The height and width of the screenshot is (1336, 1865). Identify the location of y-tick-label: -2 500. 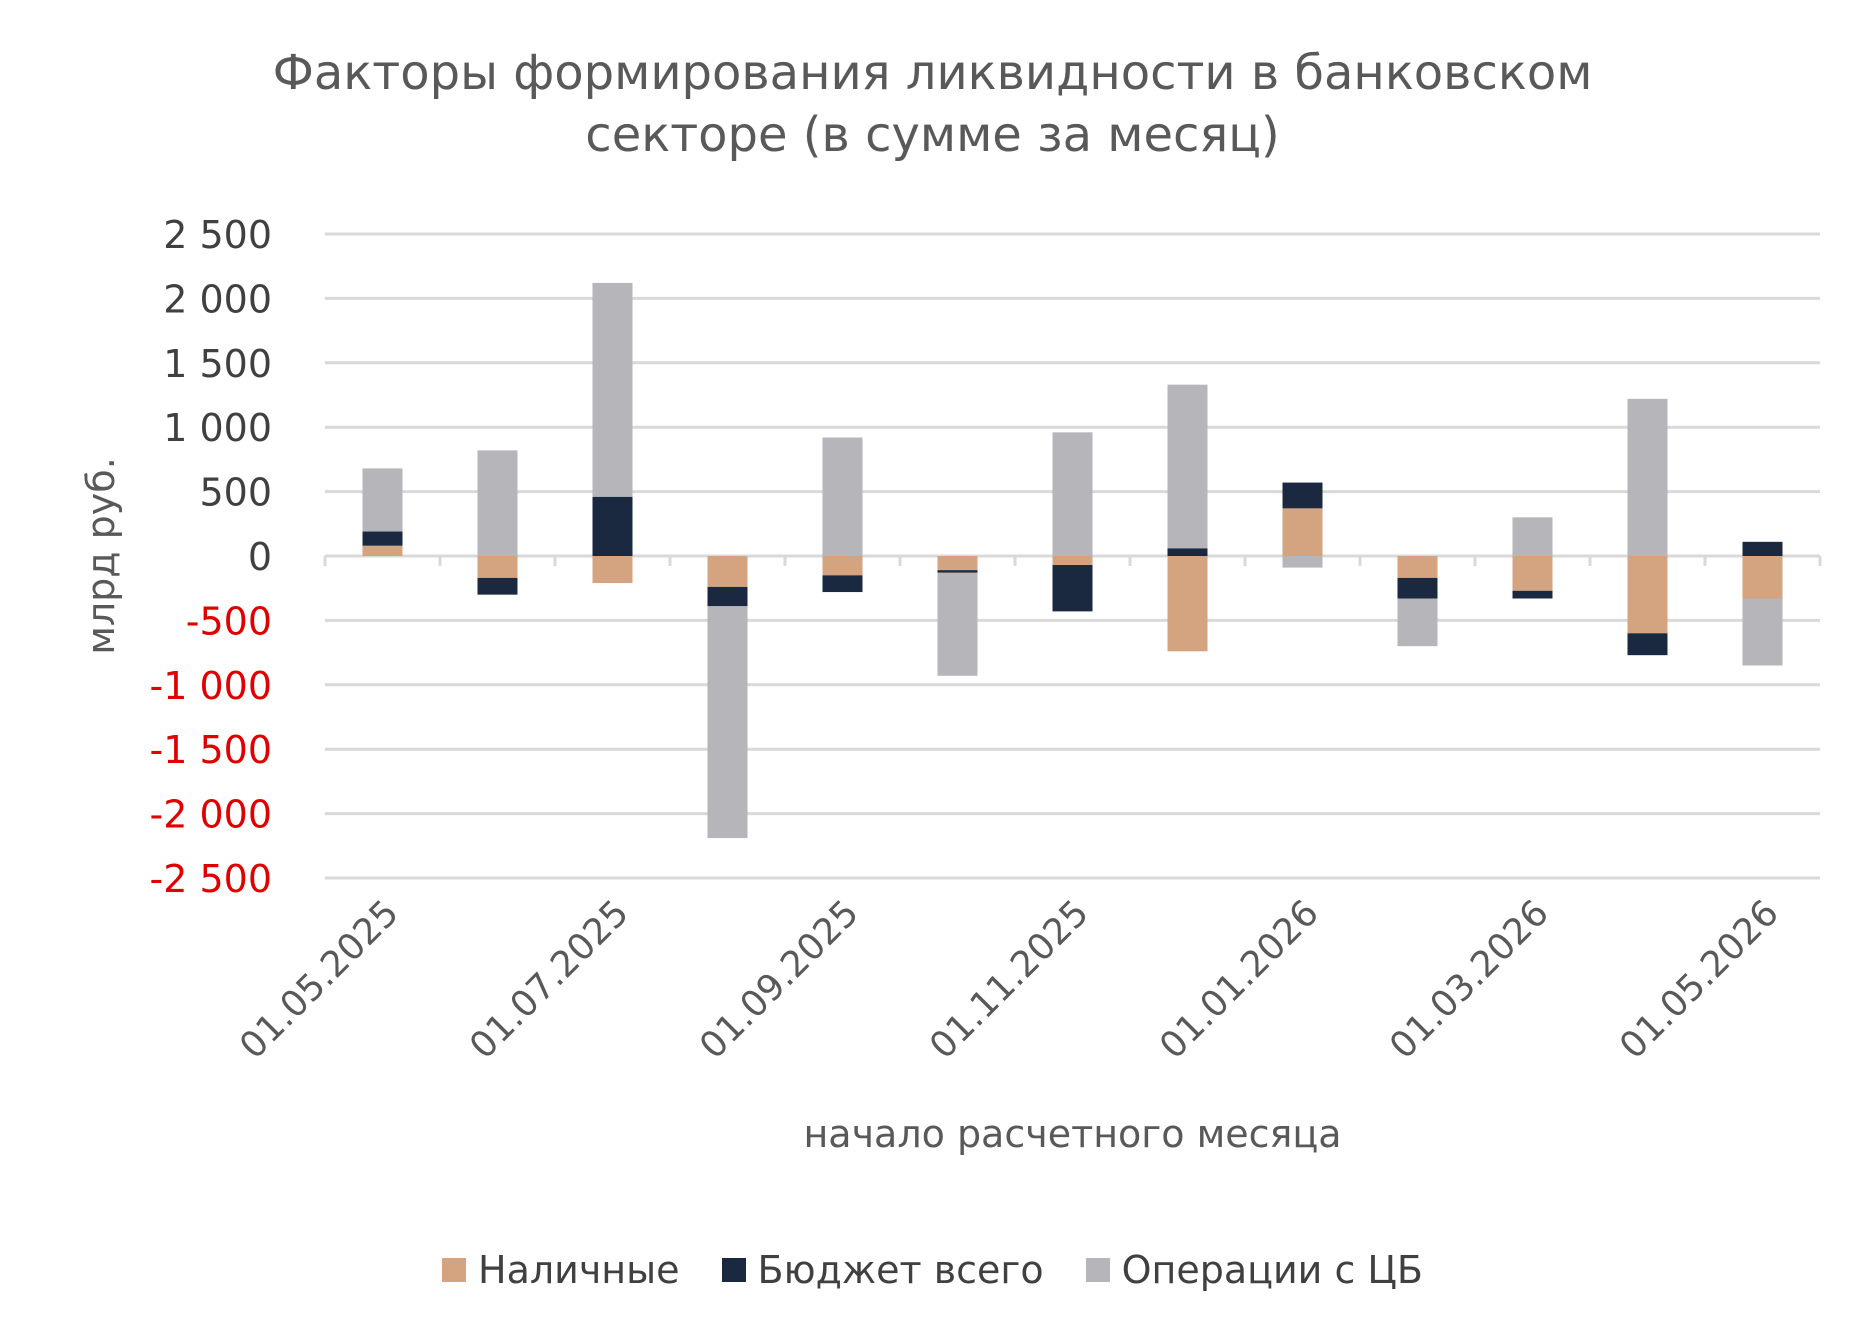
(211, 879).